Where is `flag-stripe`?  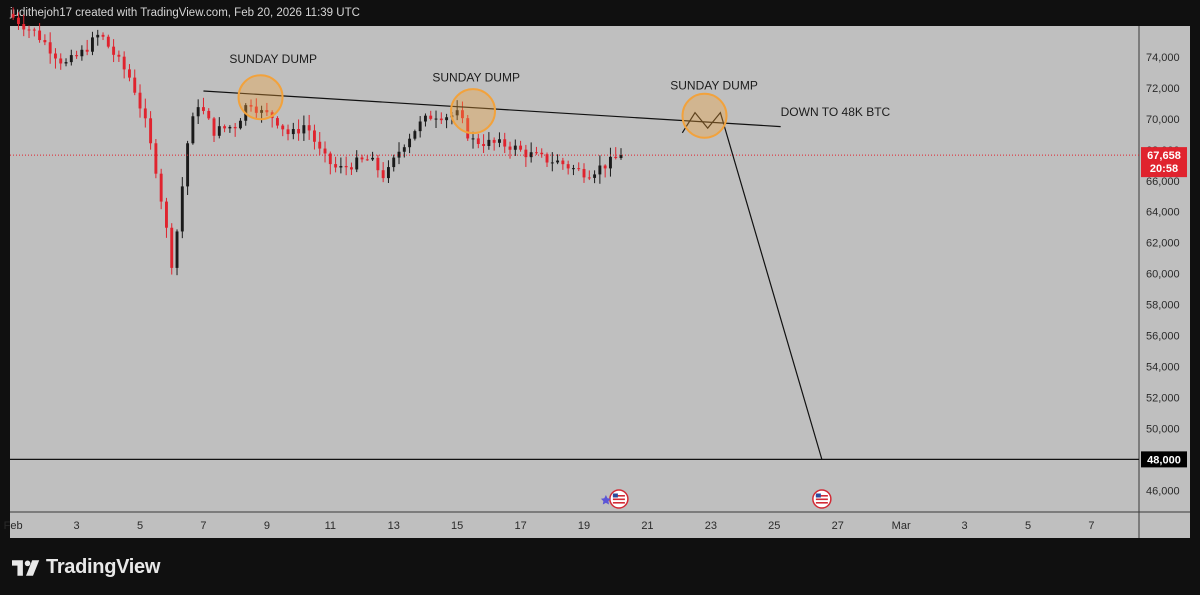
flag-stripe is located at coordinates (618, 503).